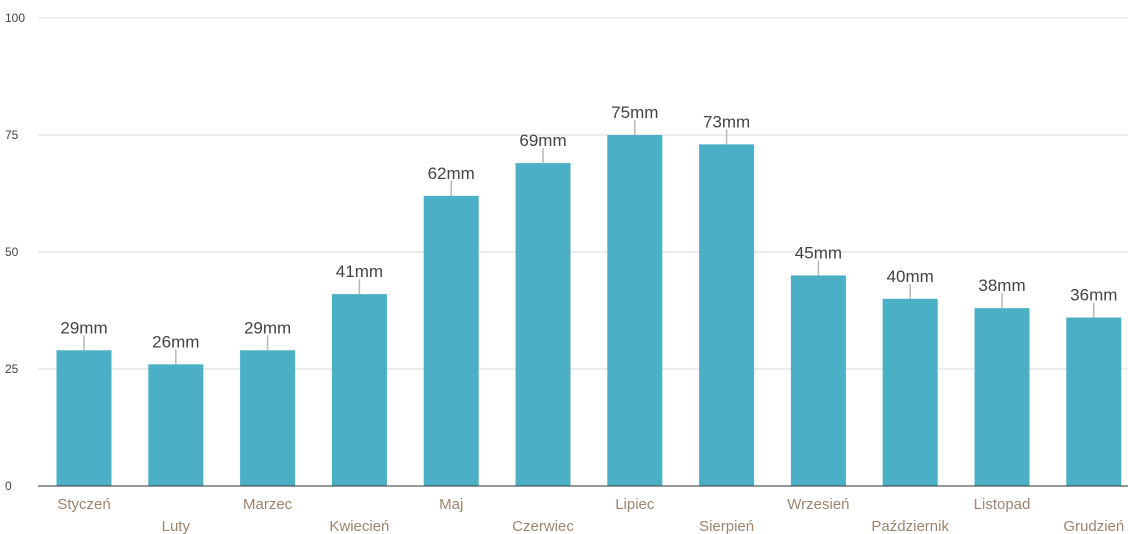  Describe the element at coordinates (451, 504) in the screenshot. I see `x-tick-label: Maj` at that location.